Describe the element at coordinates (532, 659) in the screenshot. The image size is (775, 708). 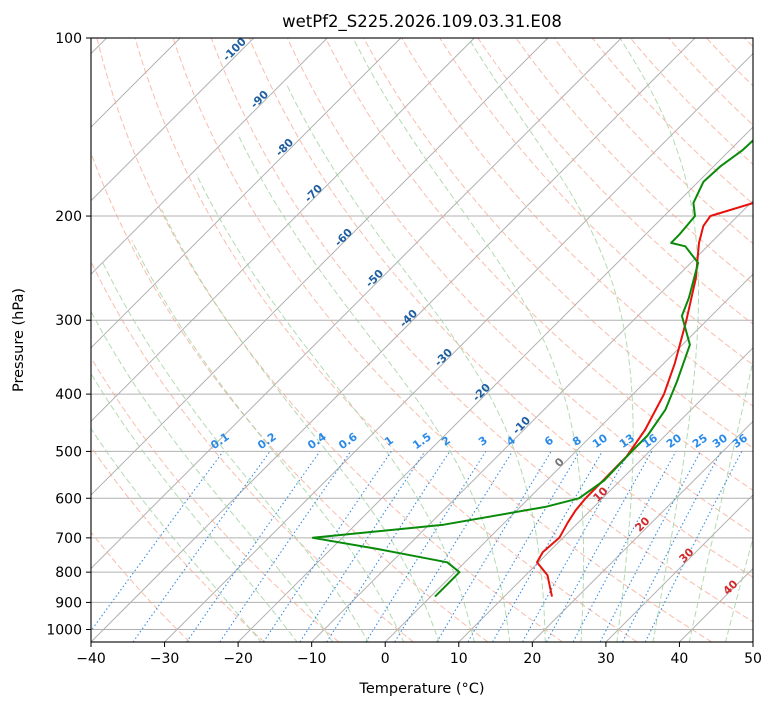
I see `x-tick-label: 20` at that location.